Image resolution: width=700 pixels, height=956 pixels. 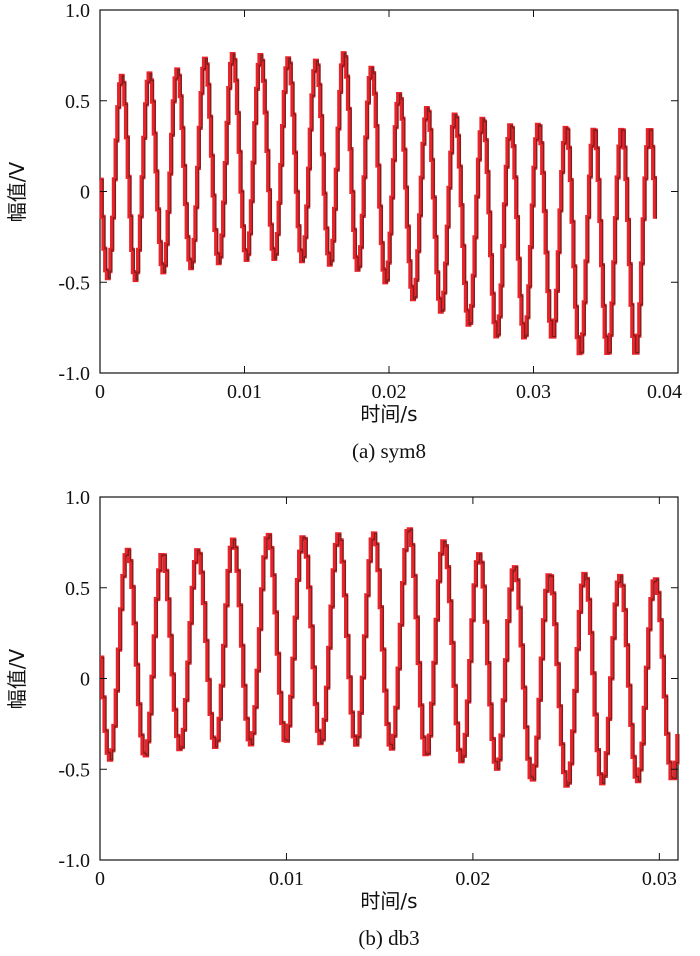 What do you see at coordinates (533, 392) in the screenshot?
I see `x-tick-label-a: 0.03` at bounding box center [533, 392].